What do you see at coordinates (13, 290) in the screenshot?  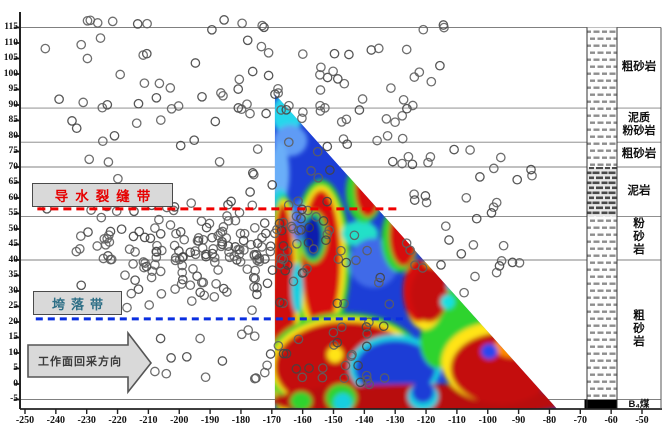 I see `y-tick-label: 30` at bounding box center [13, 290].